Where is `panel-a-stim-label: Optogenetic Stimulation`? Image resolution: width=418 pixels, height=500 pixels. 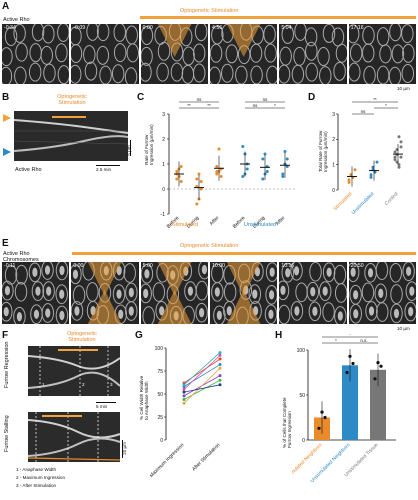 panel-a-stim-label: Optogenetic Stimulation is located at coordinates (209, 11).